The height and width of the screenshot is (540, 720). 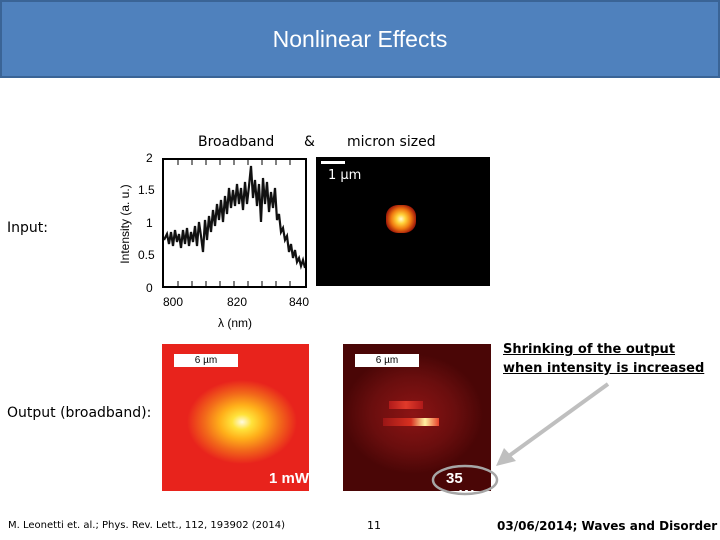 What do you see at coordinates (391, 142) in the screenshot?
I see `heading-micron-sized: micron sized` at bounding box center [391, 142].